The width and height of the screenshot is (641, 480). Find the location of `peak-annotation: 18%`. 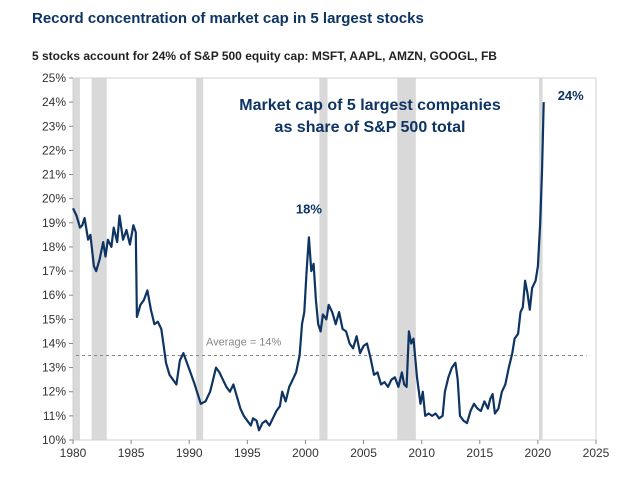

peak-annotation: 18% is located at coordinates (309, 208).